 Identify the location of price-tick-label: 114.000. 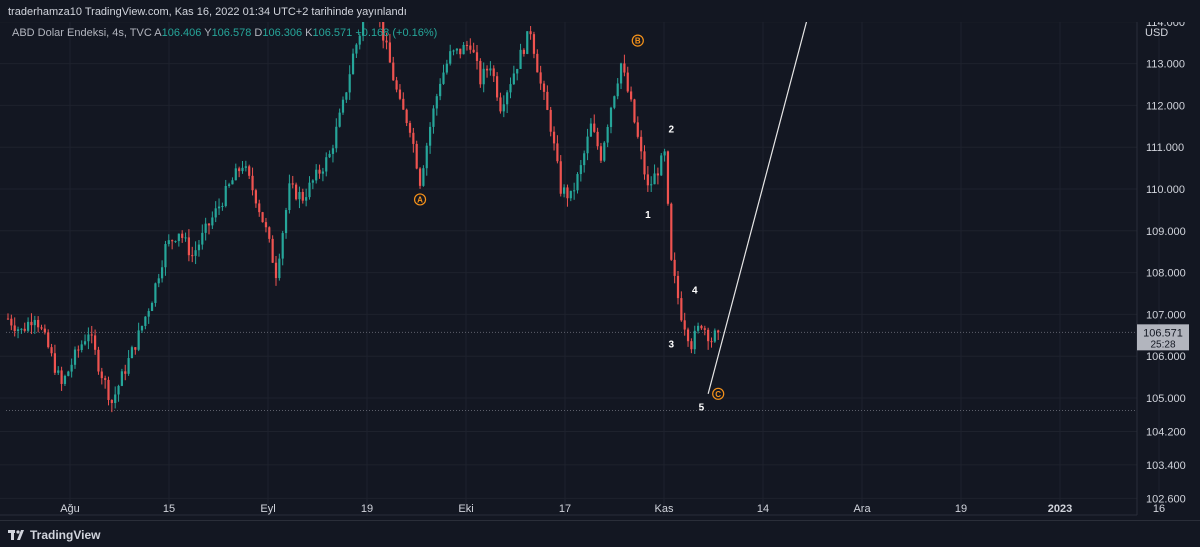
(1165, 25).